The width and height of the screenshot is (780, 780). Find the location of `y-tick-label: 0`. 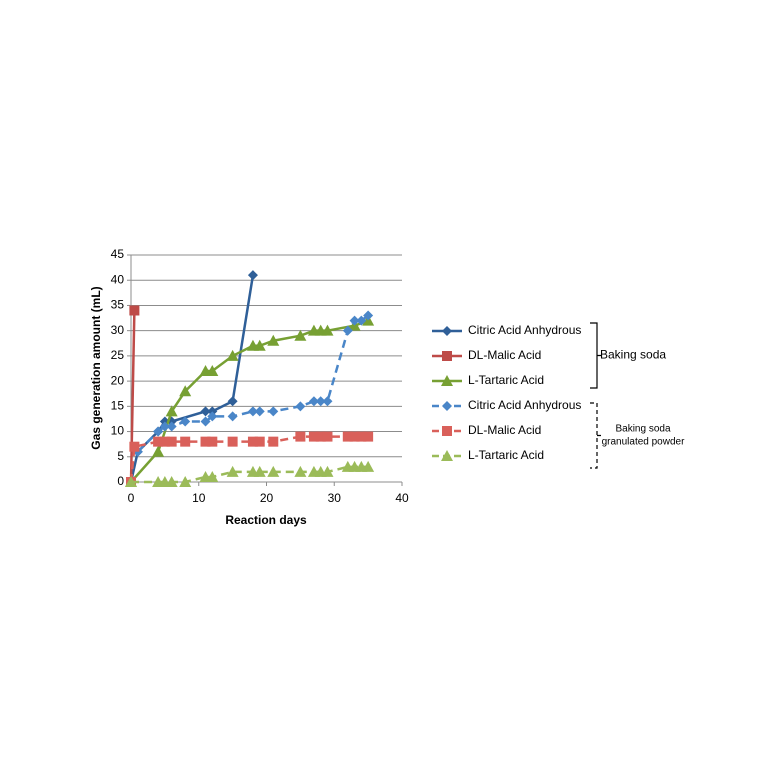

y-tick-label: 0 is located at coordinates (120, 481).